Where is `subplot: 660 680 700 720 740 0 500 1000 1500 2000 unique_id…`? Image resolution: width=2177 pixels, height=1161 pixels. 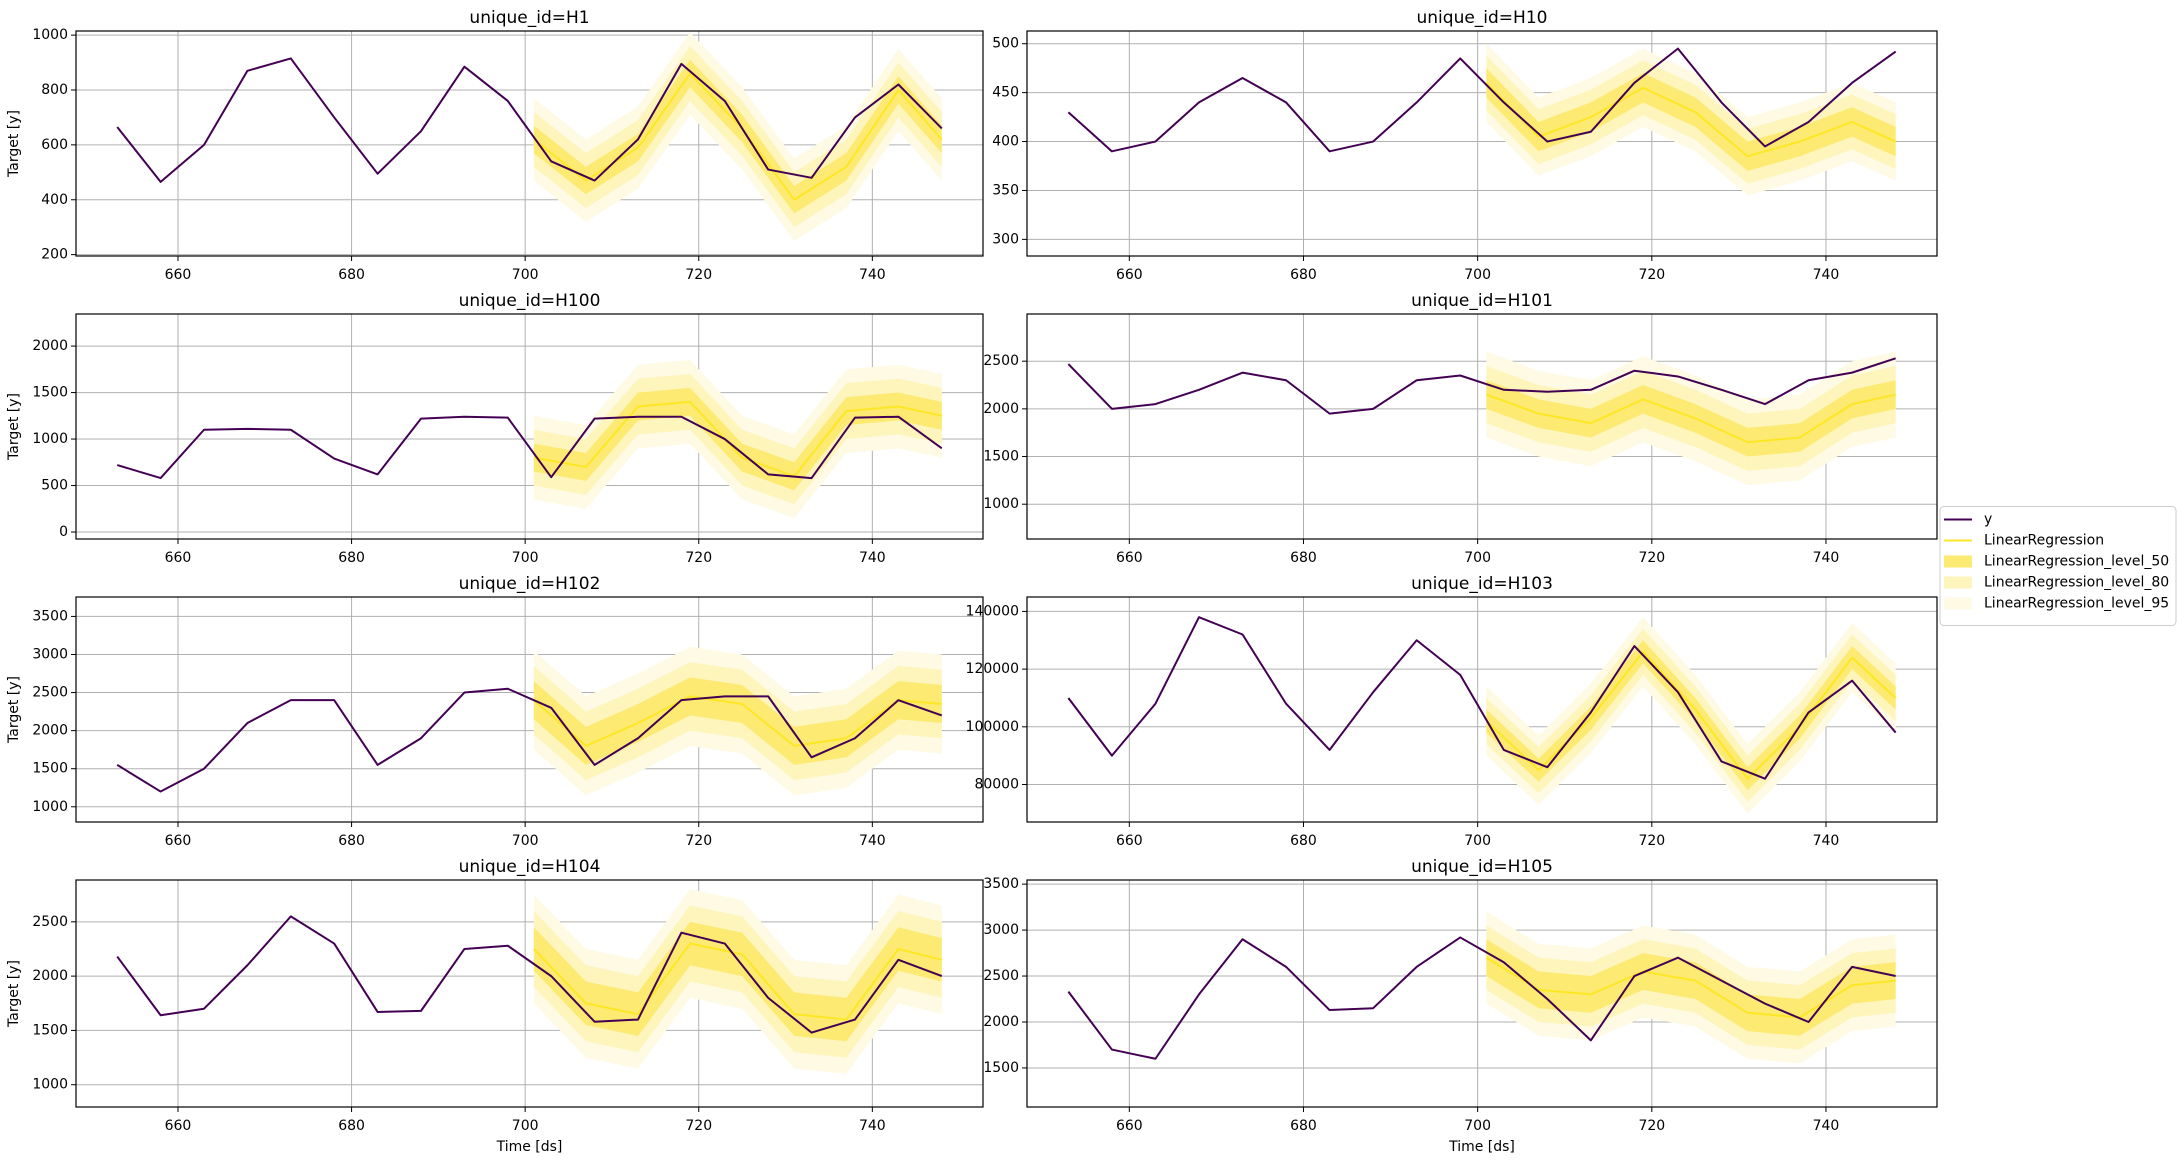
subplot: 660 680 700 720 740 0 500 1000 1500 2000 unique_id… is located at coordinates (495, 428).